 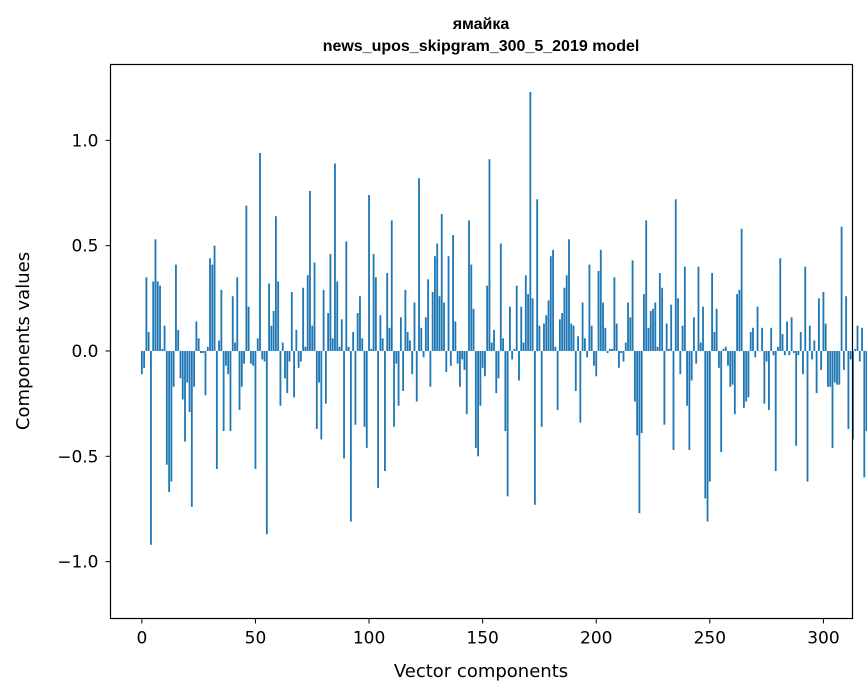 I want to click on x-tick-label: 100, so click(x=369, y=639).